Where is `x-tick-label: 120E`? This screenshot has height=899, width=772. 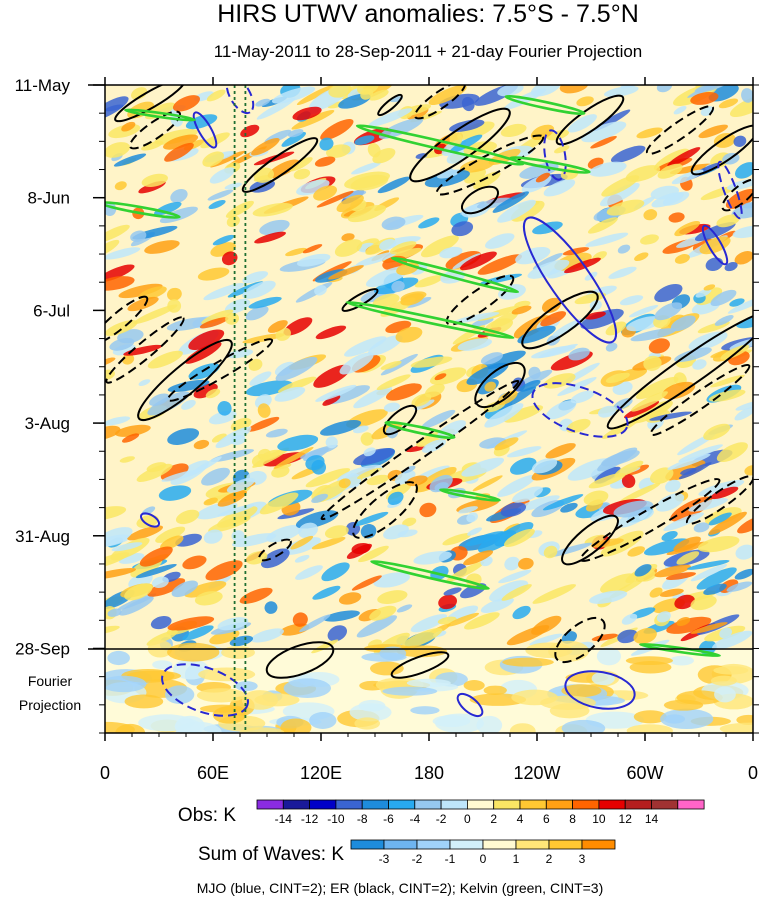
x-tick-label: 120E is located at coordinates (321, 773).